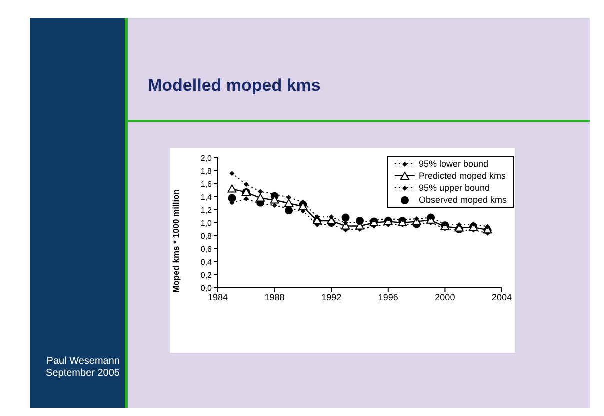 This screenshot has height=416, width=604. Describe the element at coordinates (206, 249) in the screenshot. I see `y-tick-label: 0,6` at that location.